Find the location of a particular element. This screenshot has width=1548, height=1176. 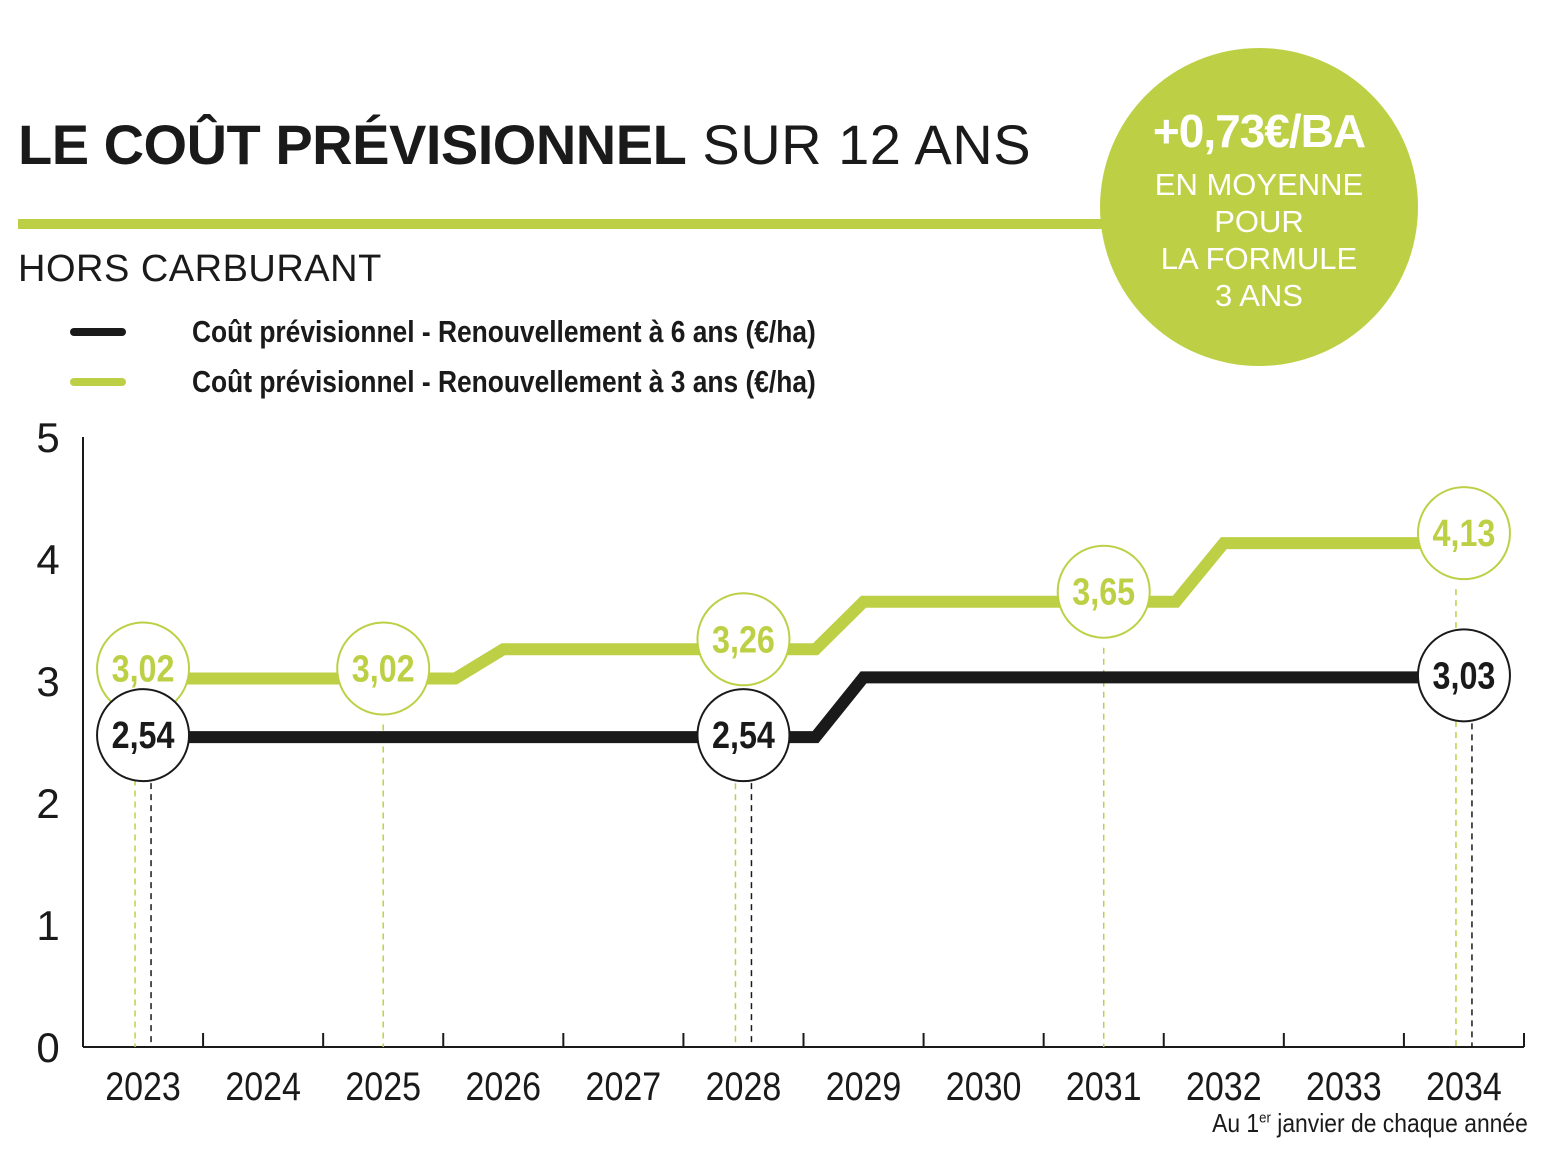

y-tick-label: 2 is located at coordinates (47, 803).